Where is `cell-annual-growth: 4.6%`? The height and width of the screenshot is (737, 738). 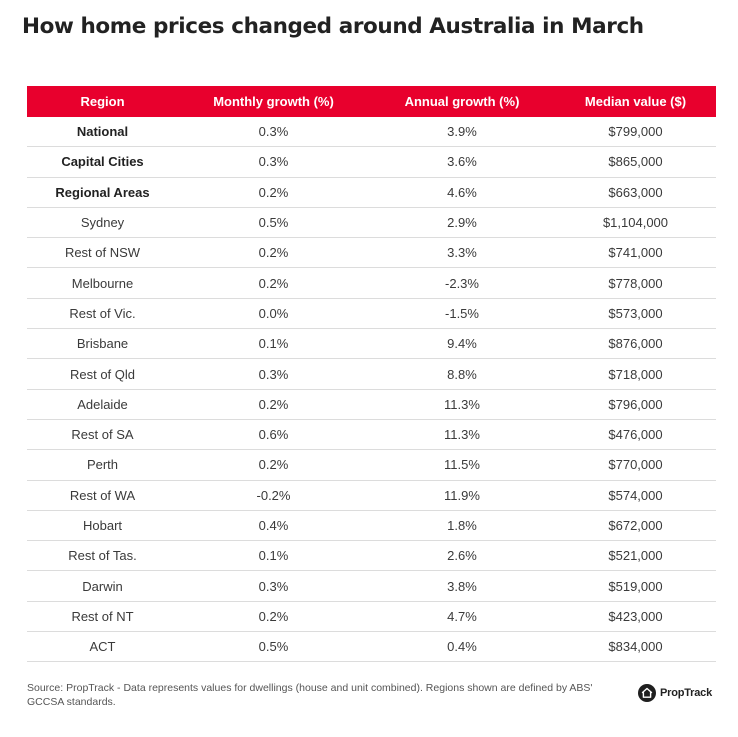
cell-annual-growth: 4.6% is located at coordinates (462, 192).